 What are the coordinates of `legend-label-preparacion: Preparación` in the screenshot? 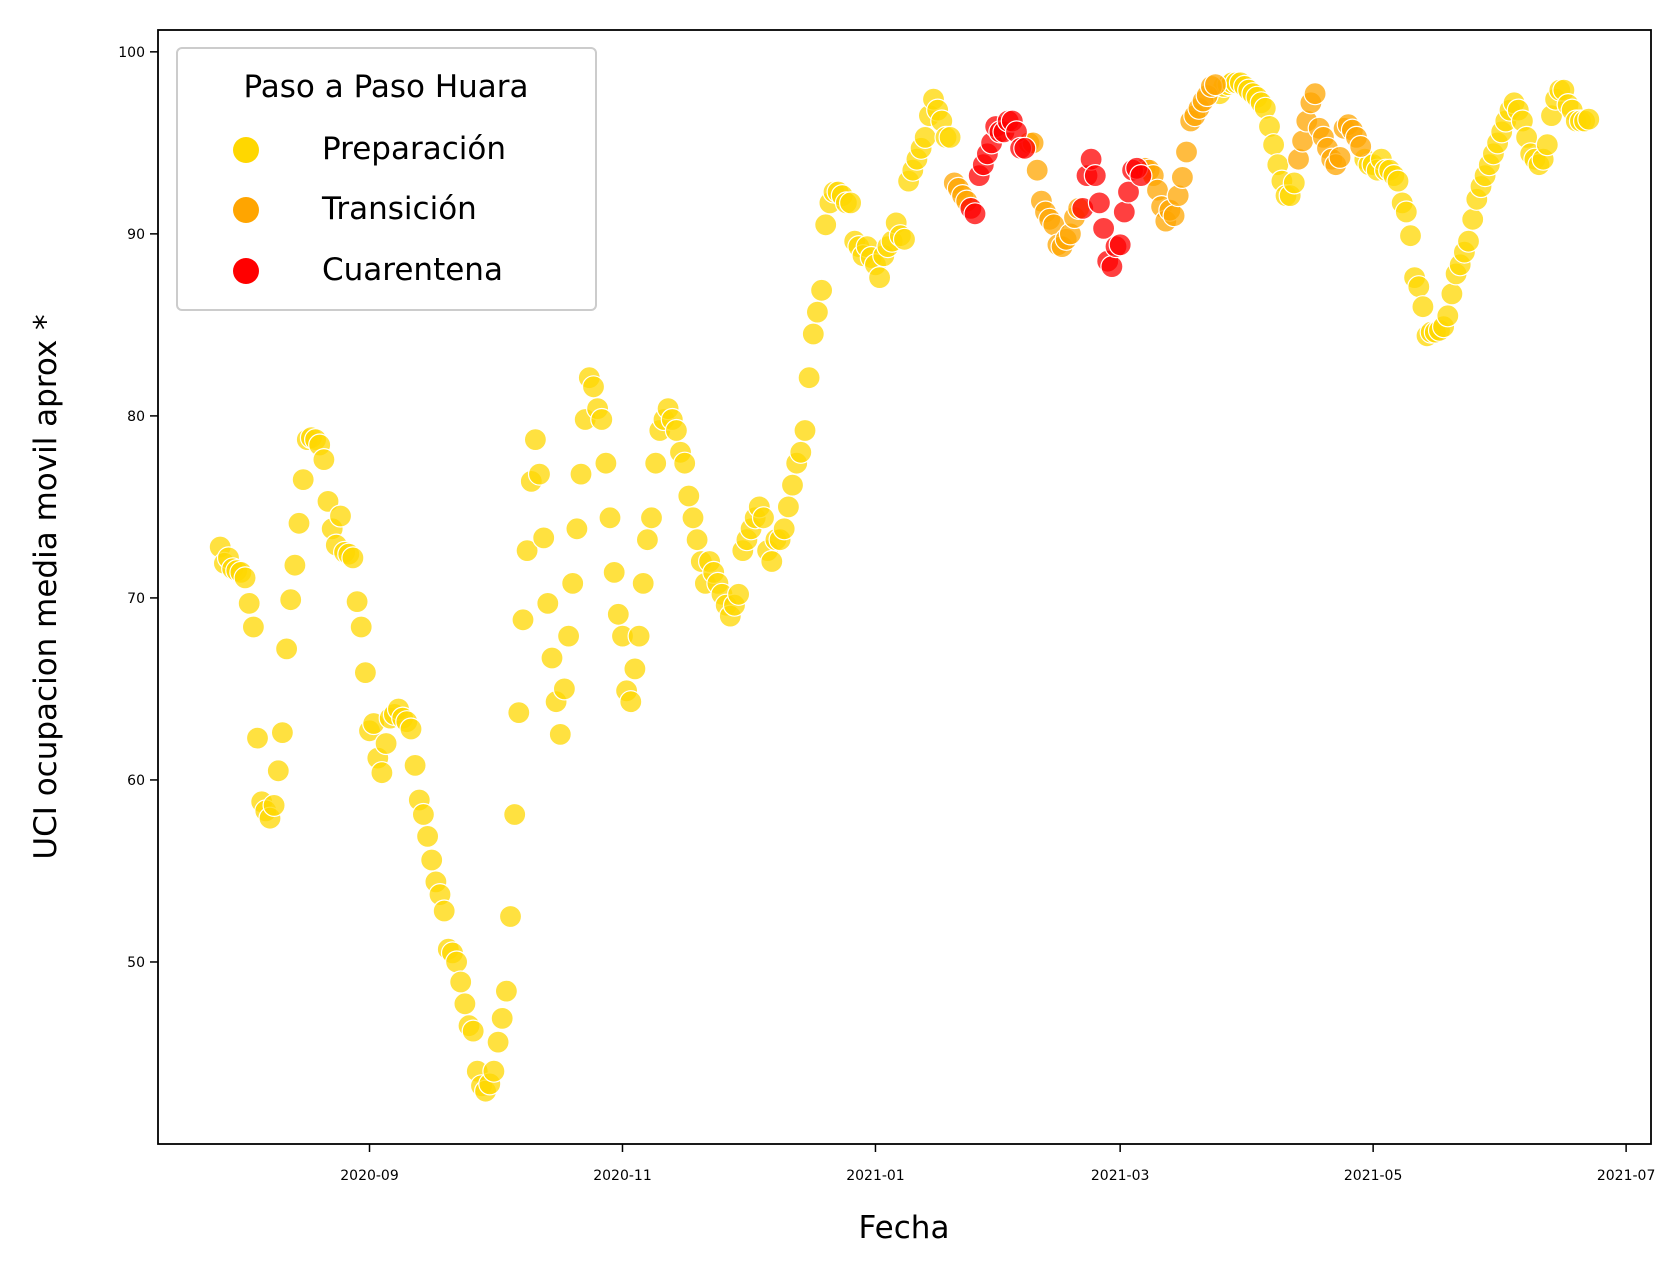 It's located at (414, 149).